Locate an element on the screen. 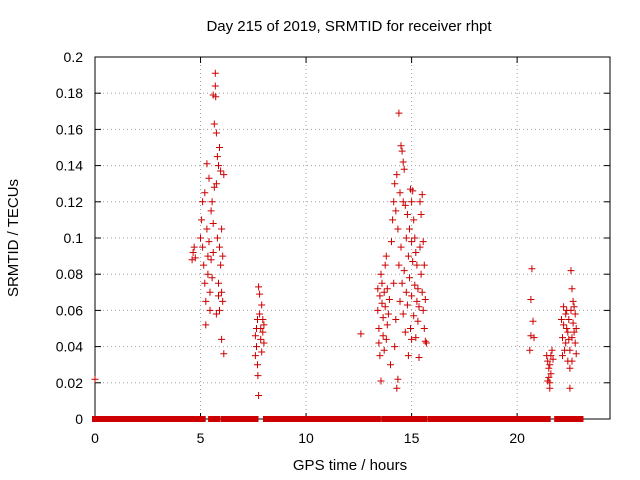 This screenshot has height=480, width=640. y-tick-label: 0.12 is located at coordinates (69, 202).